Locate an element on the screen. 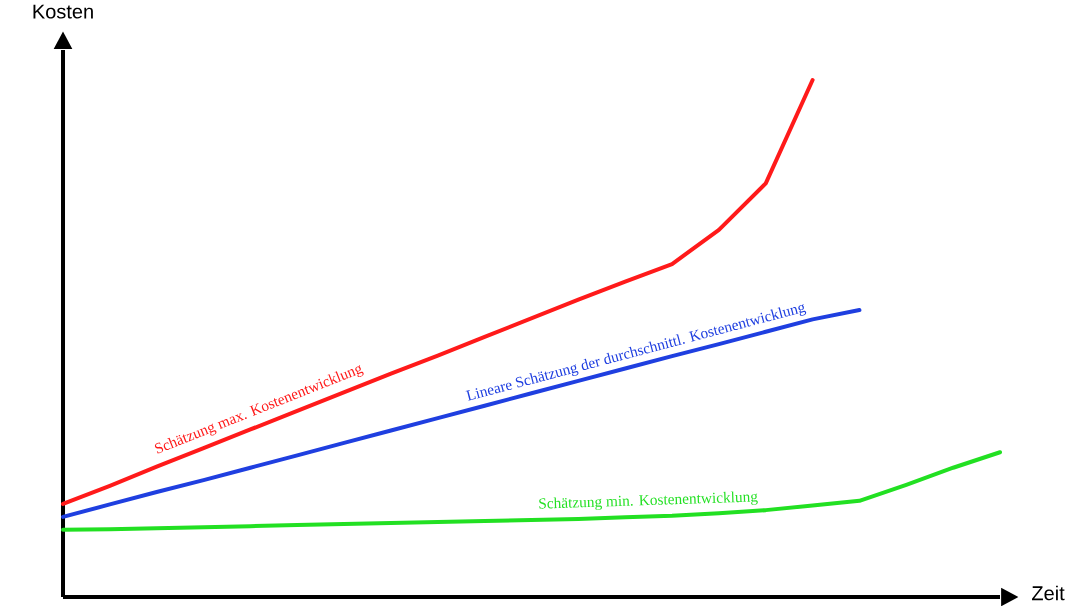 The width and height of the screenshot is (1078, 606). series-label: Schätzung min. Kostenentwicklung is located at coordinates (648, 500).